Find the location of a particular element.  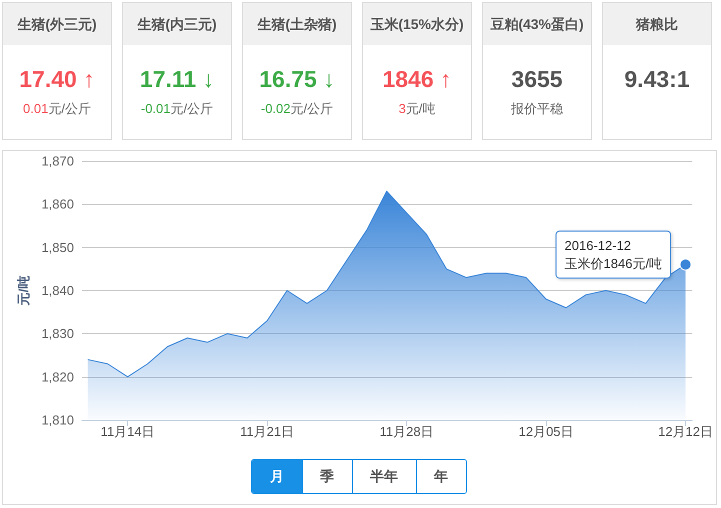

data-label: 17.11 ↓ is located at coordinates (177, 79).